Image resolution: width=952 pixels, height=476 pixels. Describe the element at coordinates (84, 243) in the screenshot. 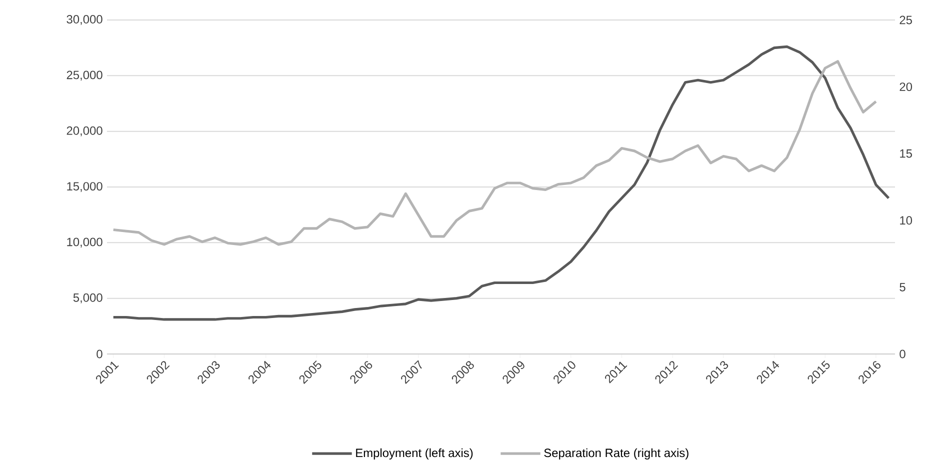

I see `y-tick-label: 10,000` at that location.